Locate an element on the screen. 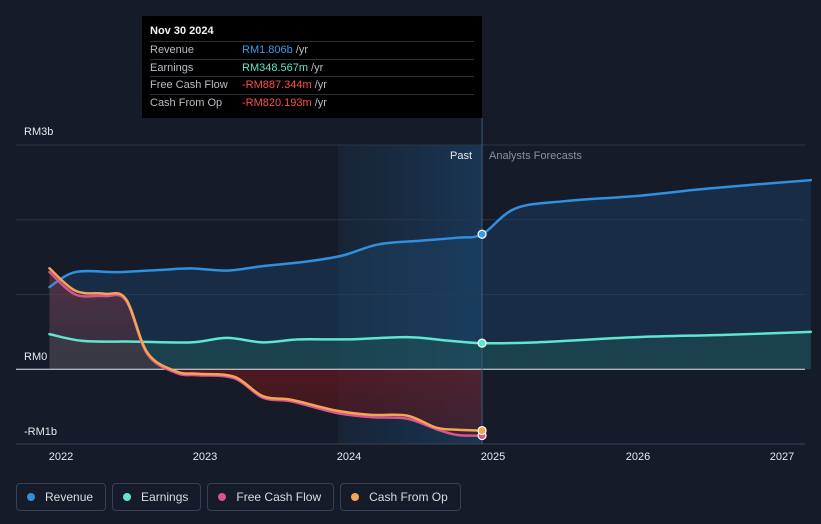 The image size is (821, 524). legend-item-free-cash-flow: Free Cash Flow is located at coordinates (271, 497).